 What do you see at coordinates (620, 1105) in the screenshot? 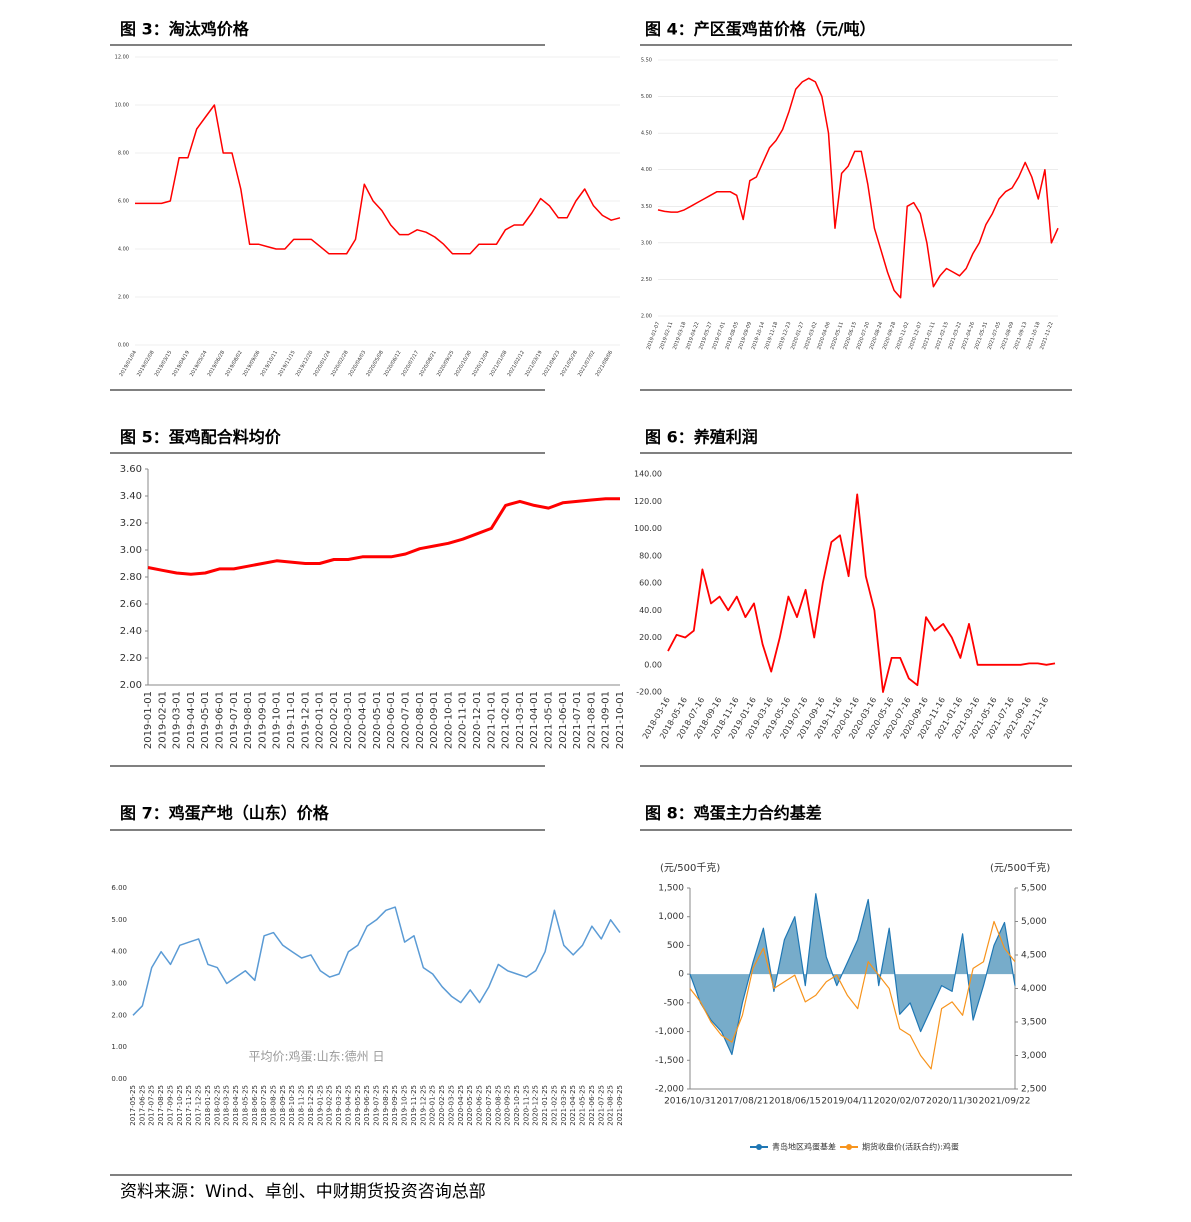
I see `x-tick-label: 2021-09-25` at bounding box center [620, 1105].